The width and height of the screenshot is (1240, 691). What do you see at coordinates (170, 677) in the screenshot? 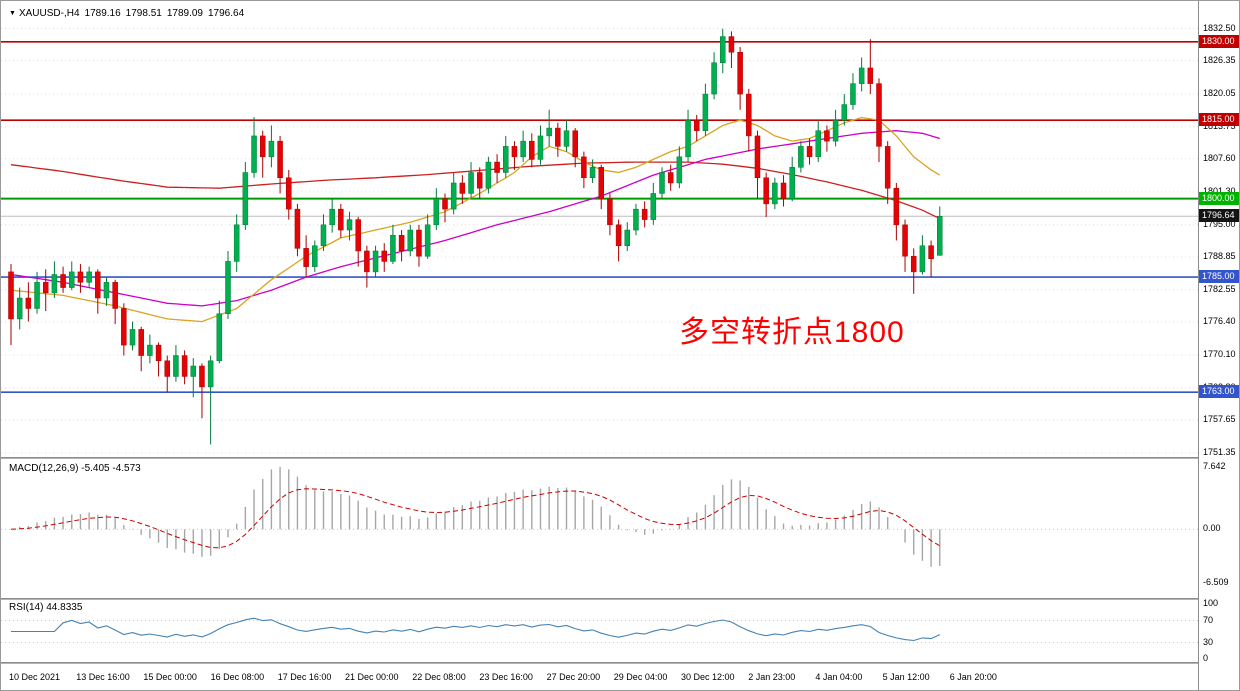
I see `time-axis-label: 15 Dec 00:00` at bounding box center [170, 677].